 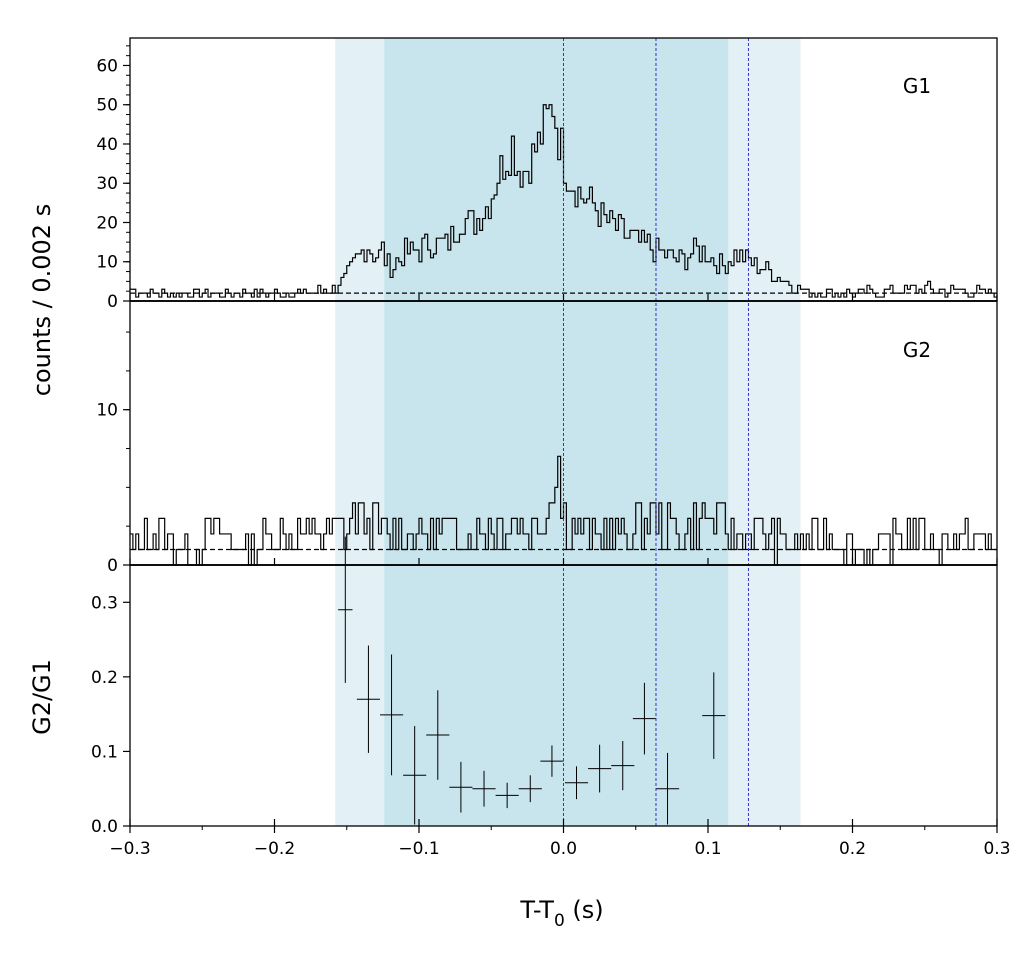 What do you see at coordinates (852, 849) in the screenshot?
I see `x-tick-label: 0.2` at bounding box center [852, 849].